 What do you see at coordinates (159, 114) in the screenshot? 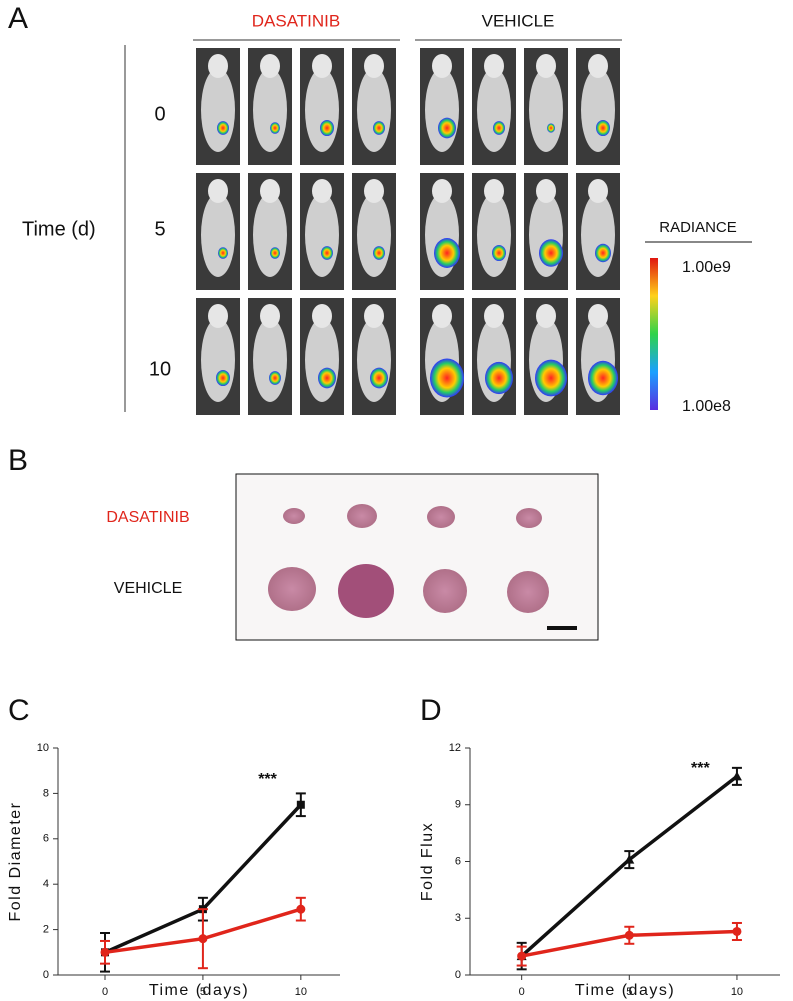
I see `time-value: 0` at bounding box center [159, 114].